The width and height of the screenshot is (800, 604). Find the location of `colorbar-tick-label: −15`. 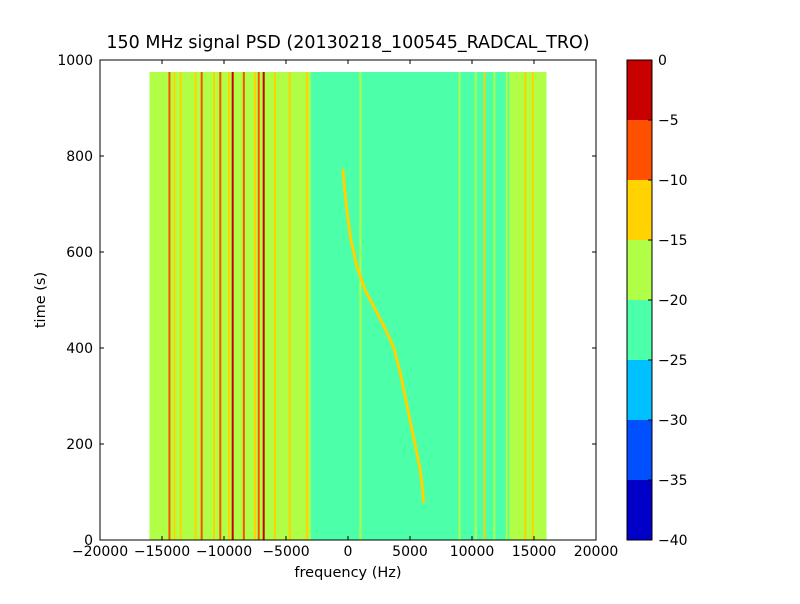

colorbar-tick-label: −15 is located at coordinates (673, 241).